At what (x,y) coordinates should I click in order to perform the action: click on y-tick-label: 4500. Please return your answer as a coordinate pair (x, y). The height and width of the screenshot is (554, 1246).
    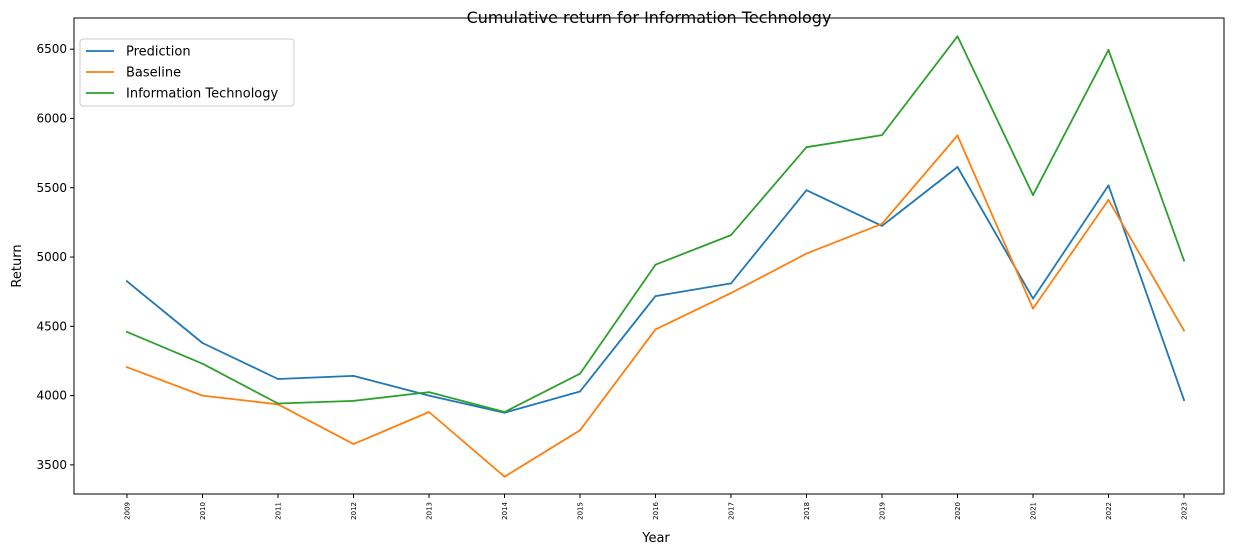
    Looking at the image, I should click on (51, 326).